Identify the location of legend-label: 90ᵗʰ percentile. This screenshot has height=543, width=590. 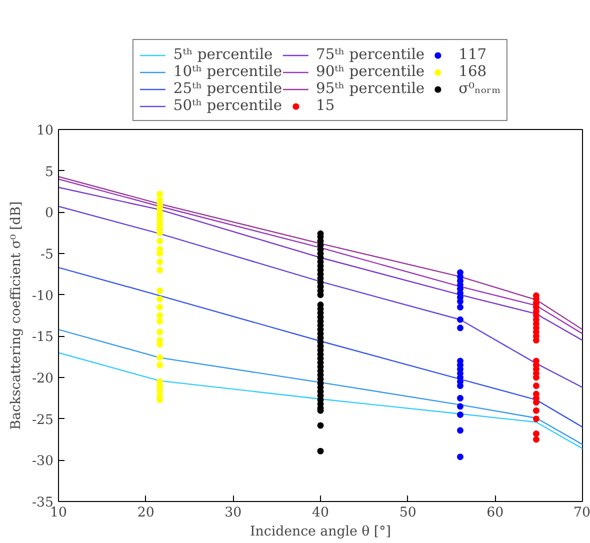
(370, 71).